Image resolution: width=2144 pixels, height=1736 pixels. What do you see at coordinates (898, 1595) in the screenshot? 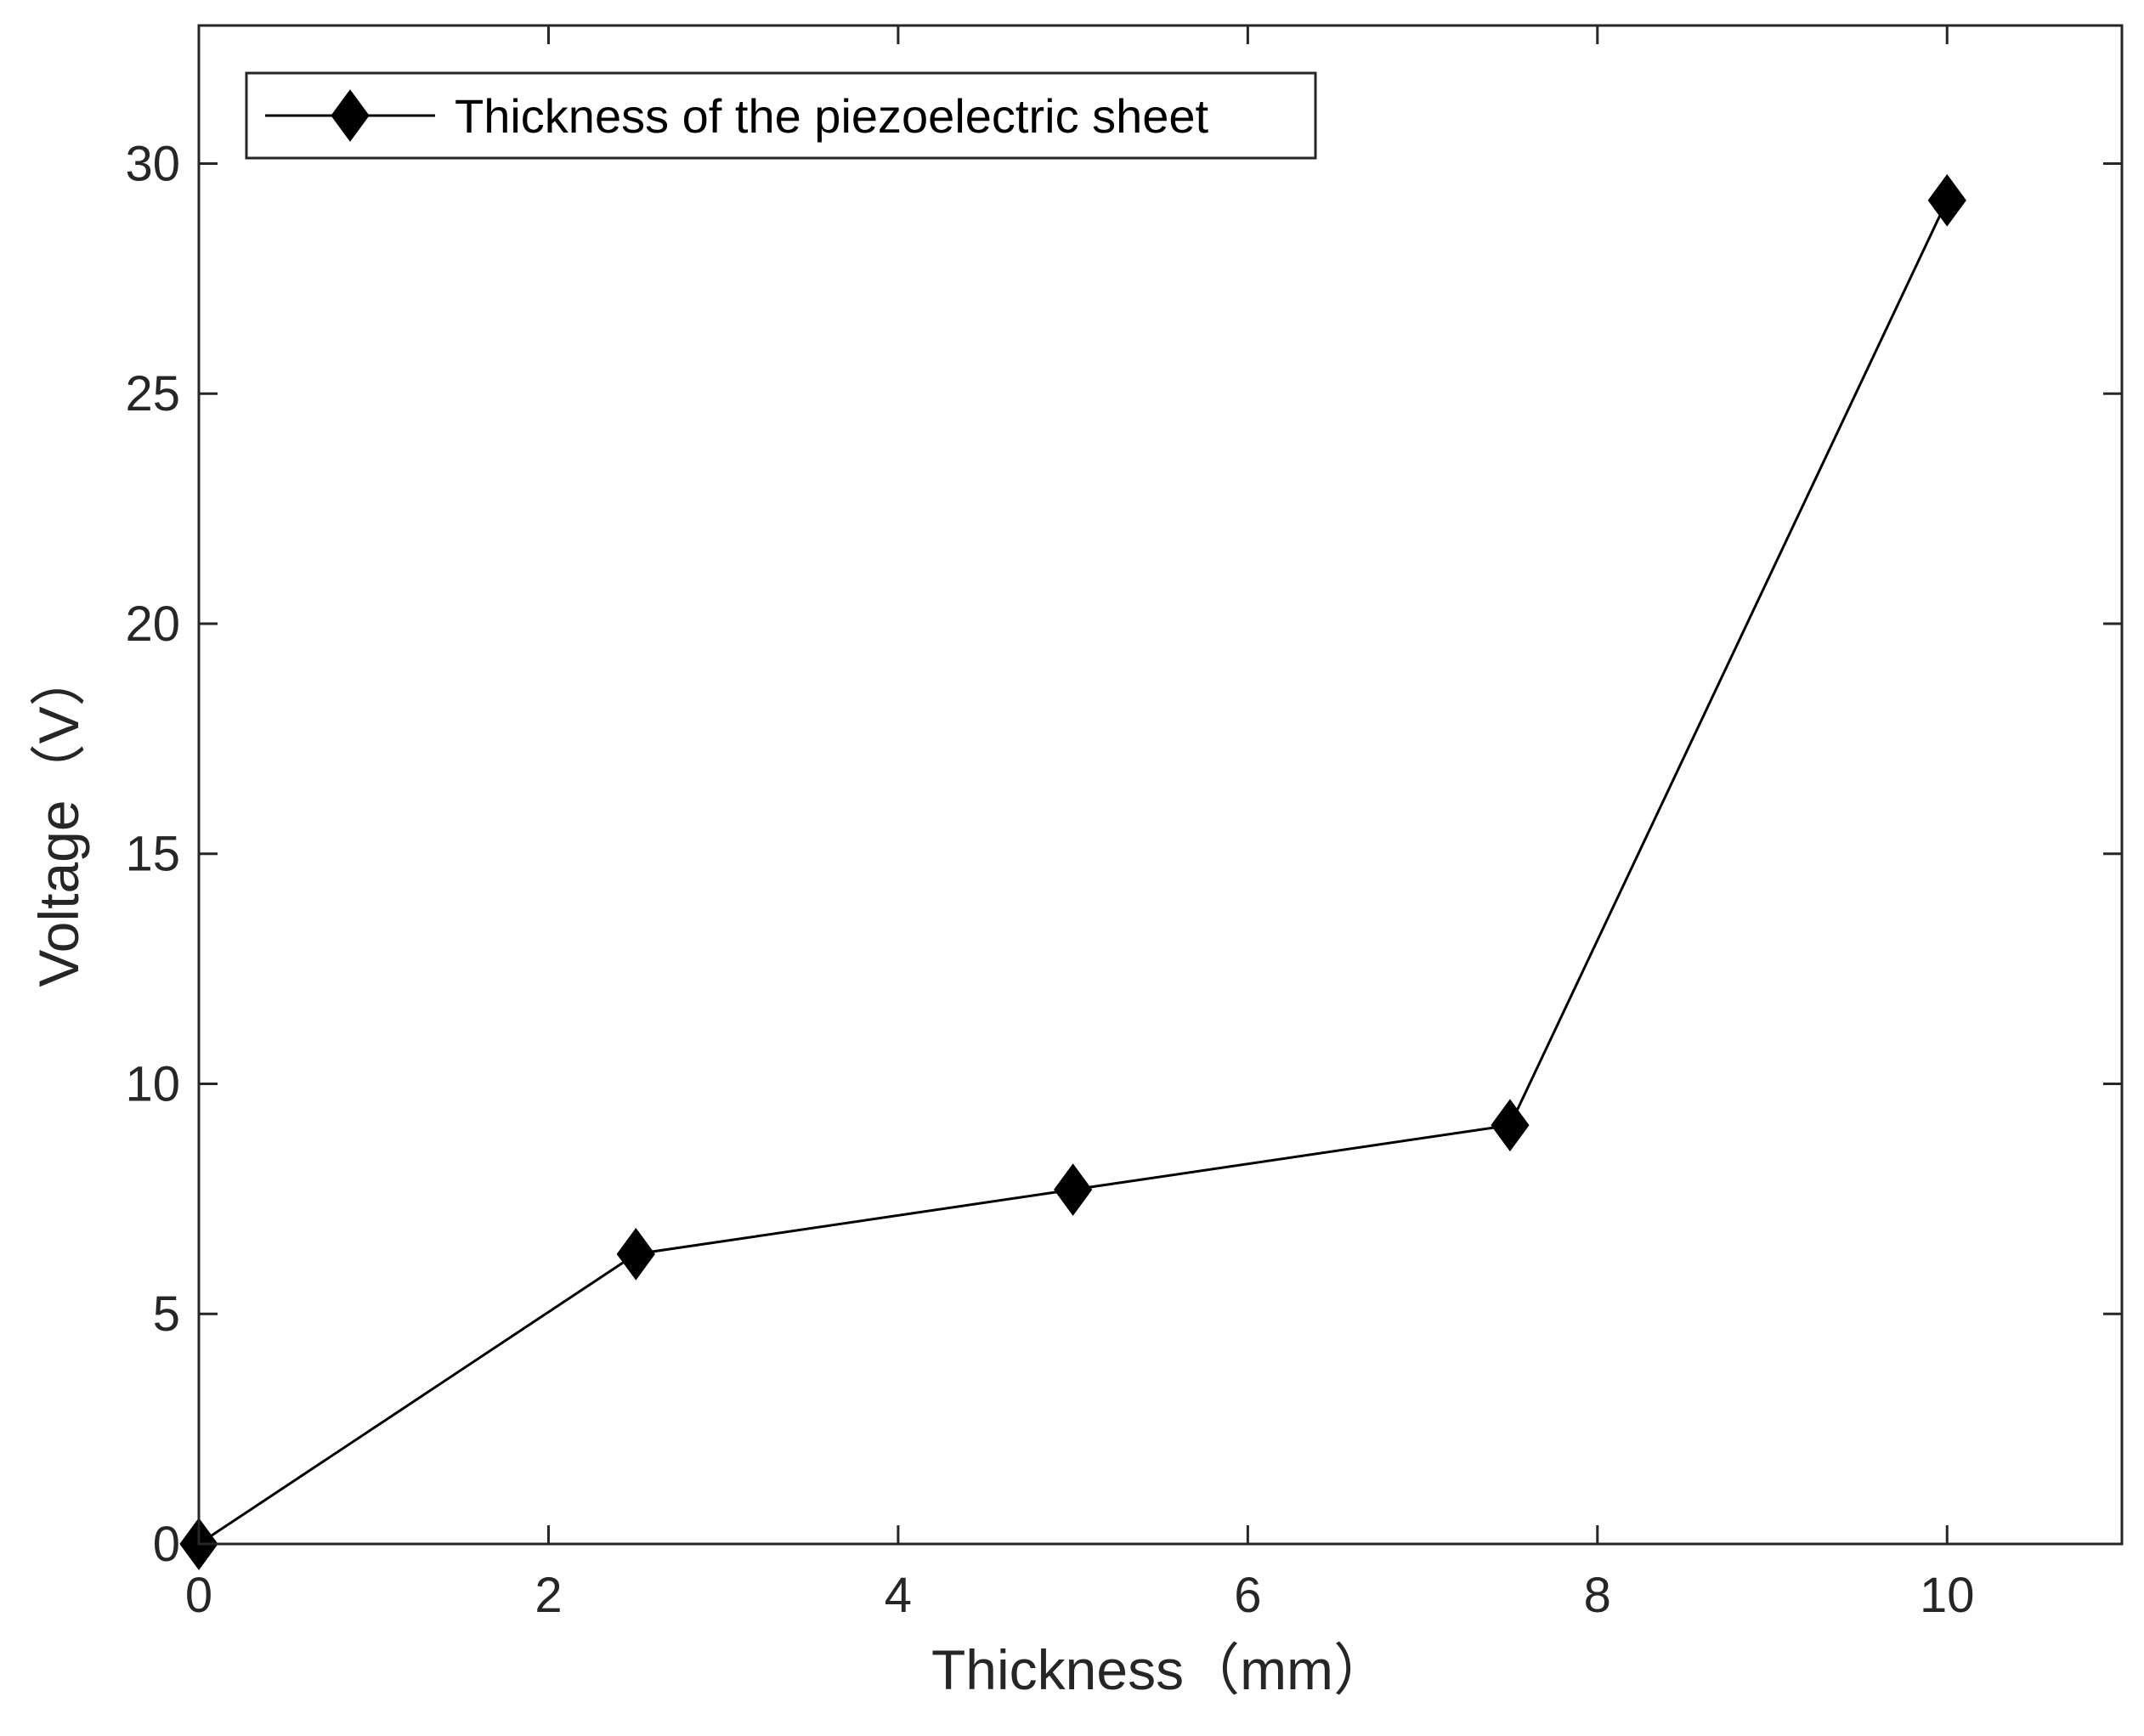
I see `x-tick-label: 4` at bounding box center [898, 1595].